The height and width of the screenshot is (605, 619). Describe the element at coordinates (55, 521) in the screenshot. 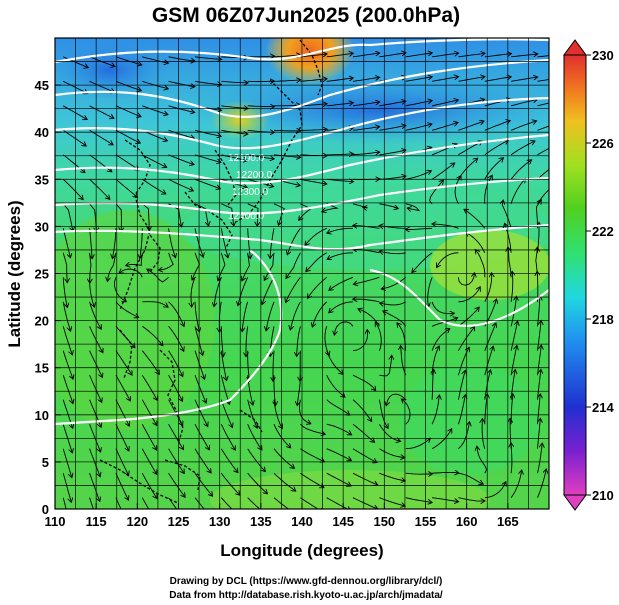

I see `x-tick-label: 110` at that location.